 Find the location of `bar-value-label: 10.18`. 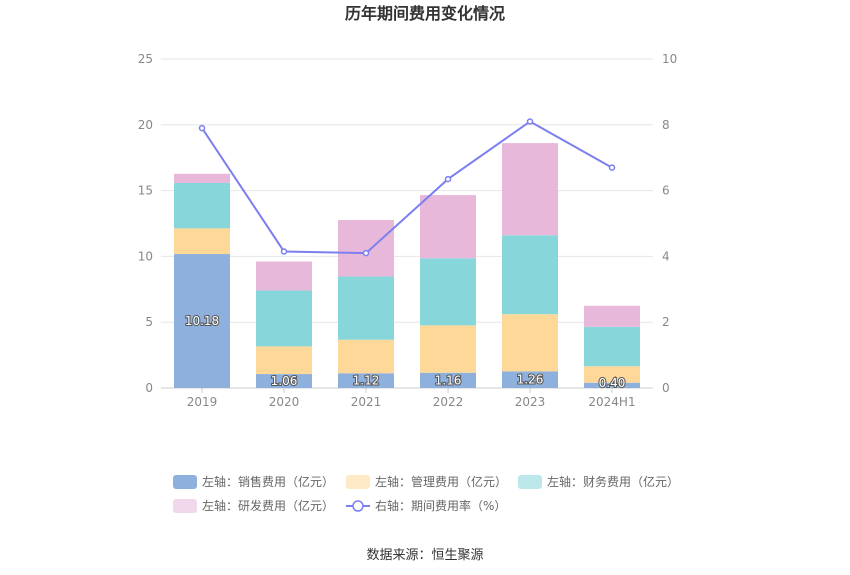

bar-value-label: 10.18 is located at coordinates (202, 321).